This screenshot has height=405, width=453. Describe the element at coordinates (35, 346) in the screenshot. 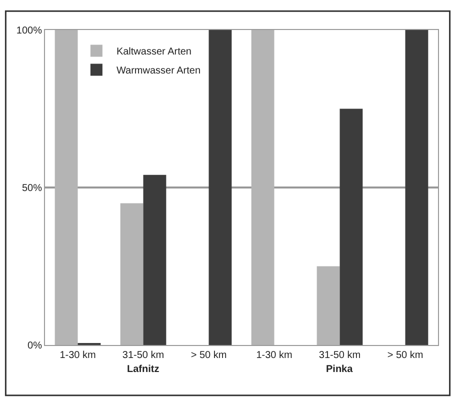

I see `y-tick-label: 0%` at that location.